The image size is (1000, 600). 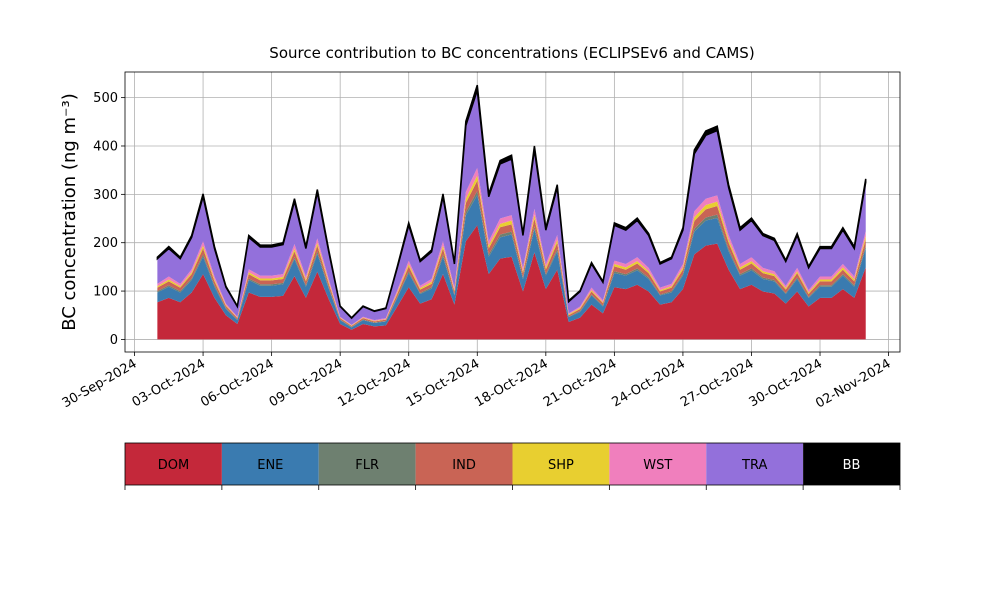 What do you see at coordinates (443, 383) in the screenshot?
I see `x-tick-label: 15-Oct-2024` at bounding box center [443, 383].